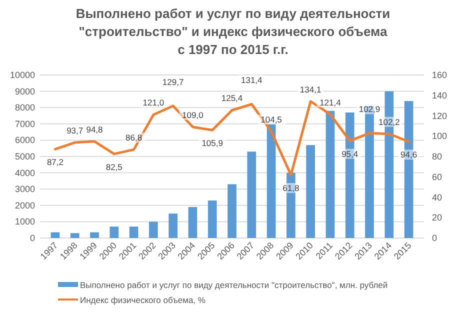 This screenshot has height=320, width=466. I want to click on data-label: 87,2, so click(55, 162).